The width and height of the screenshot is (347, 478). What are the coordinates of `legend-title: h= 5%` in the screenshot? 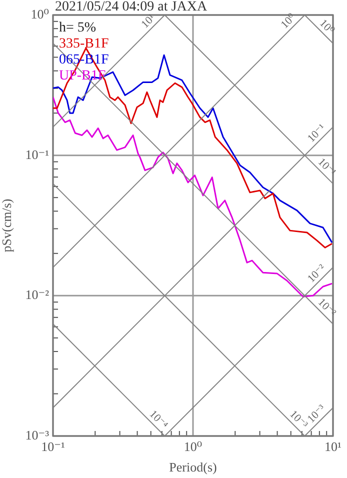 It's located at (77, 28).